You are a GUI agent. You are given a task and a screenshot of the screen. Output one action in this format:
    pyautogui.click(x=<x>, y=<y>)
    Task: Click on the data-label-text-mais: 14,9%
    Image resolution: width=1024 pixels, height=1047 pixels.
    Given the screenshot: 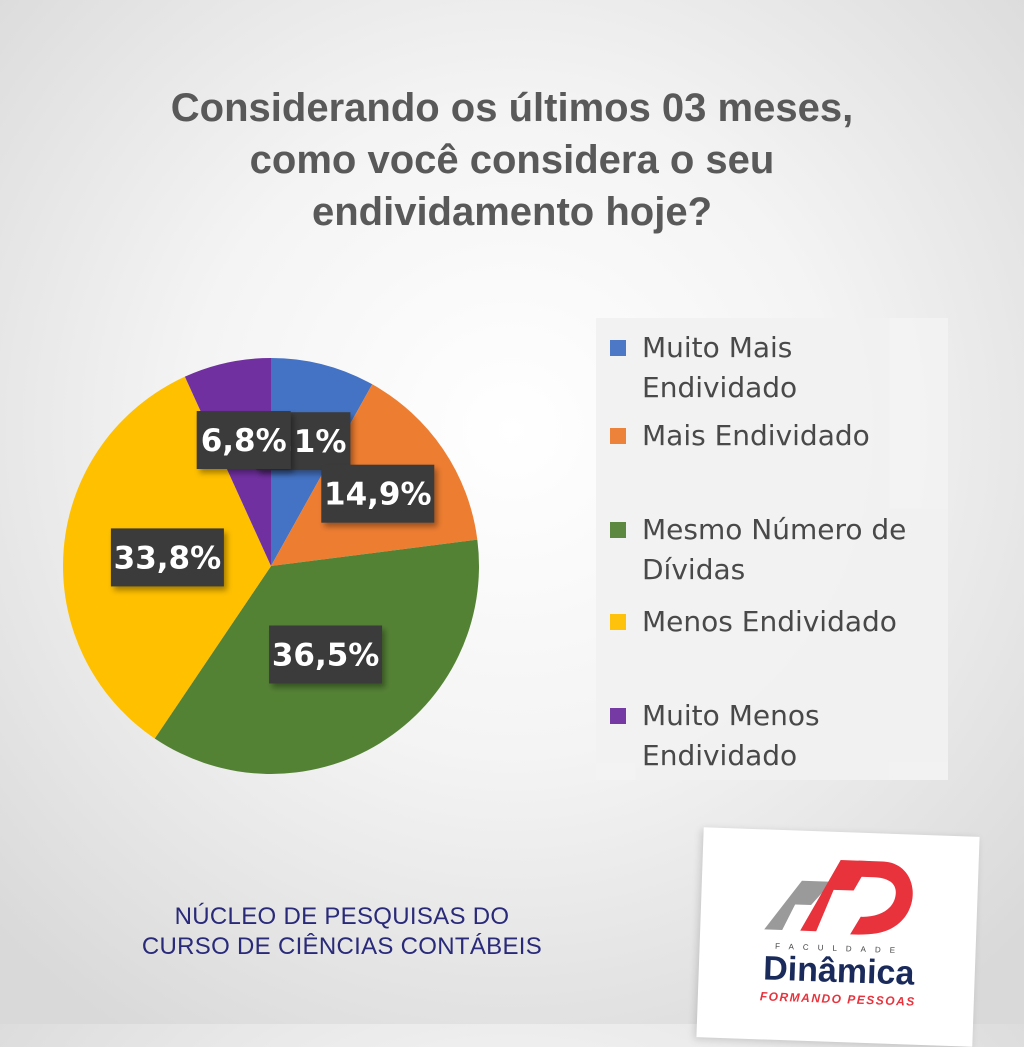 What is the action you would take?
    pyautogui.click(x=378, y=495)
    